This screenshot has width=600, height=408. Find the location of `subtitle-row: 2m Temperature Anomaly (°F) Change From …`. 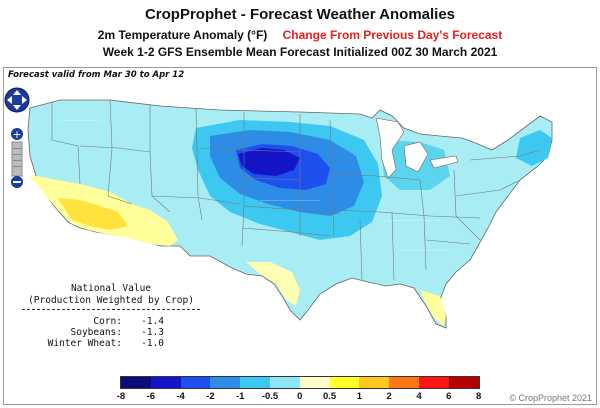

subtitle-row: 2m Temperature Anomaly (°F) Change From … is located at coordinates (300, 35).